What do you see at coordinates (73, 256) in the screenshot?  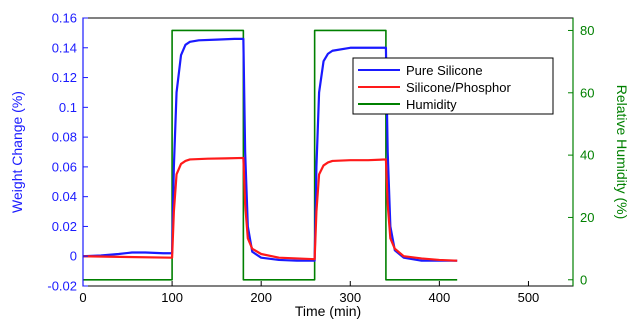 I see `y-tick-label-left: 0` at bounding box center [73, 256].